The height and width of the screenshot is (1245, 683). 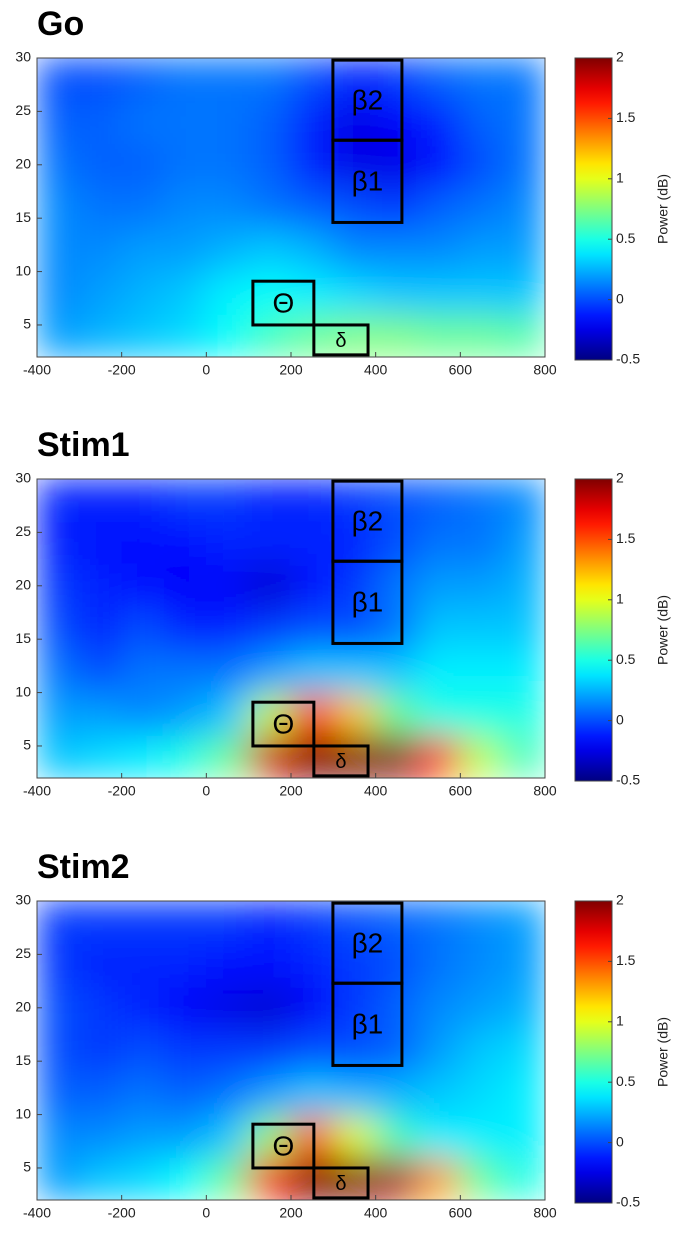 I want to click on annotation-label: β2, so click(x=368, y=521).